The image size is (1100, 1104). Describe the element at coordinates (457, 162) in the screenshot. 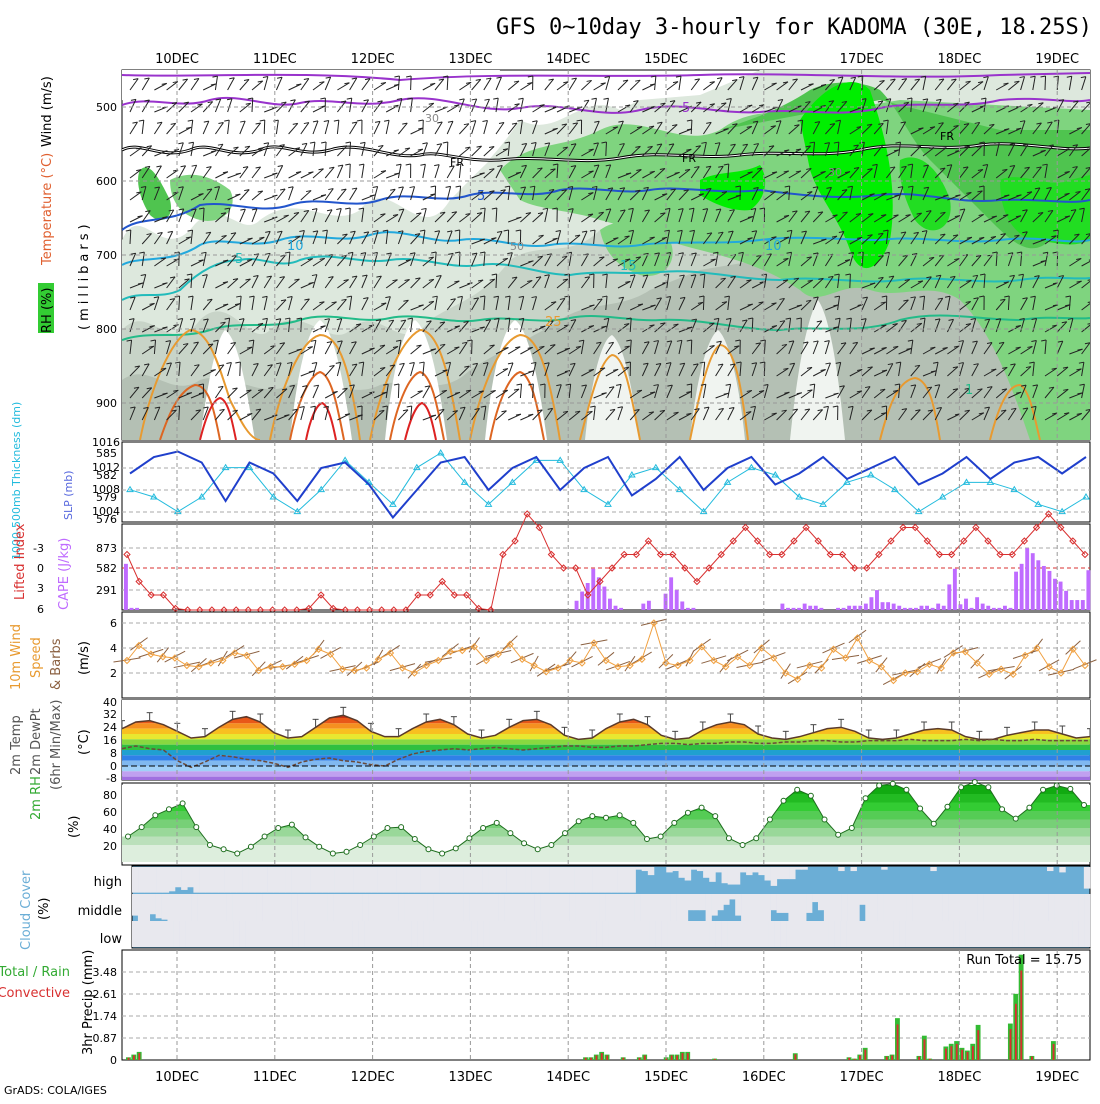

I see `contour-label-fr1: FR` at that location.